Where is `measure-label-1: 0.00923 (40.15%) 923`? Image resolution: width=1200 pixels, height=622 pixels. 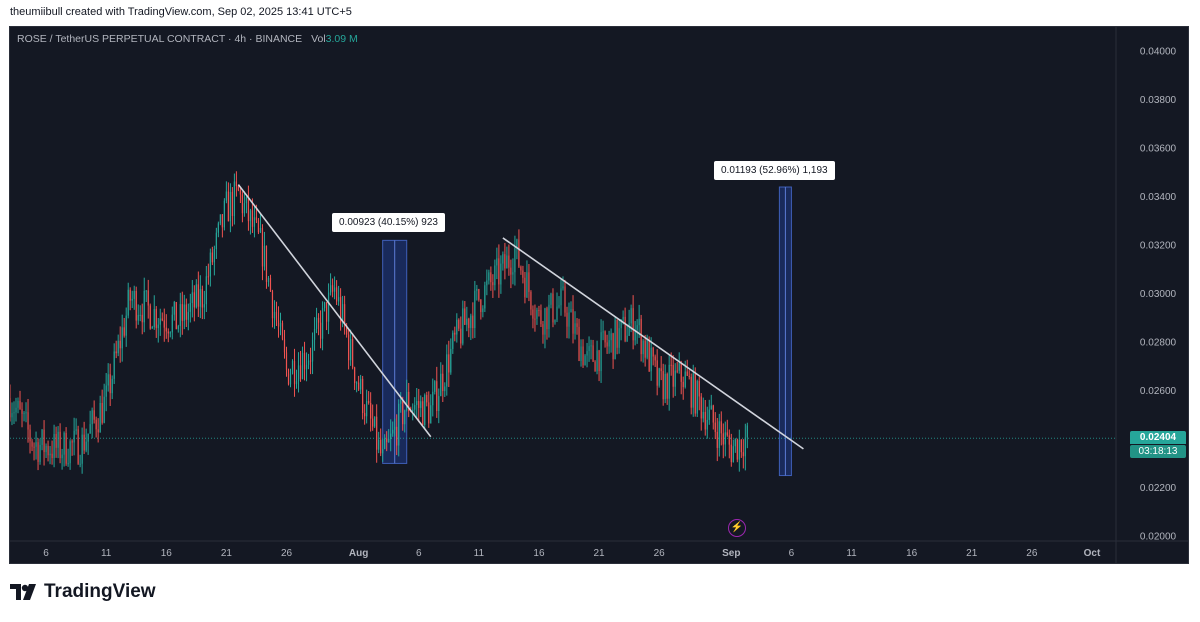
measure-label-1: 0.00923 (40.15%) 923 is located at coordinates (388, 222).